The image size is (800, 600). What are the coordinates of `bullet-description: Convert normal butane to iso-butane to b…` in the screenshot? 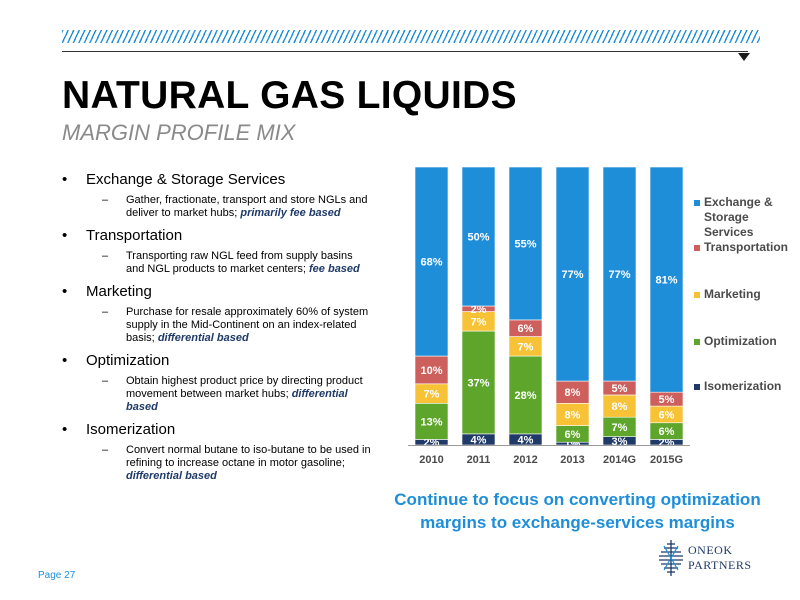 It's located at (248, 456).